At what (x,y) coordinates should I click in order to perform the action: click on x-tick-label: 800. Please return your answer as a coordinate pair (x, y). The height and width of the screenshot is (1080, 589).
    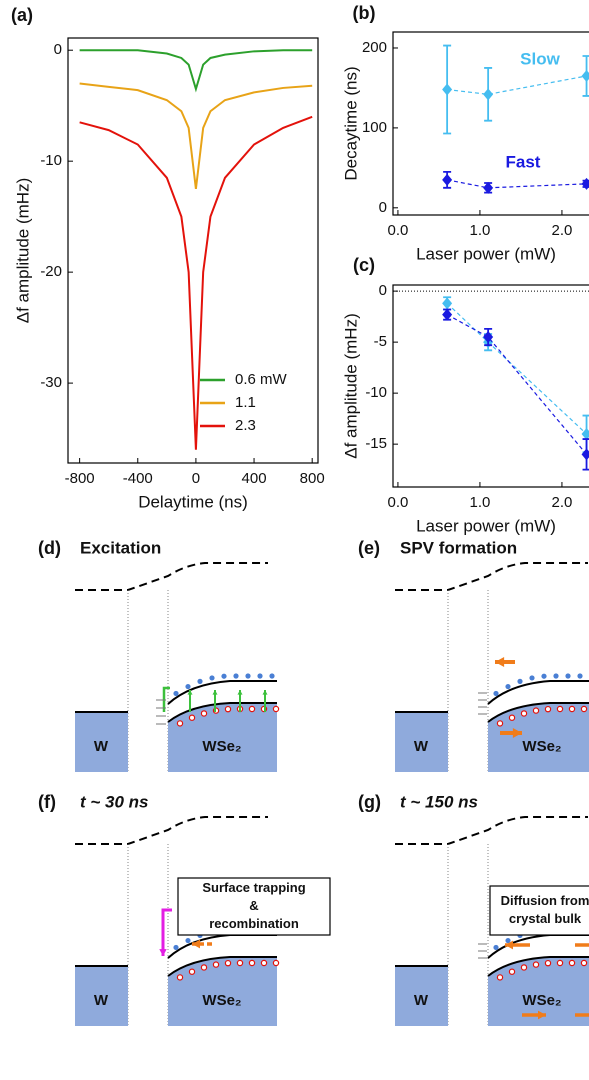
    Looking at the image, I should click on (312, 478).